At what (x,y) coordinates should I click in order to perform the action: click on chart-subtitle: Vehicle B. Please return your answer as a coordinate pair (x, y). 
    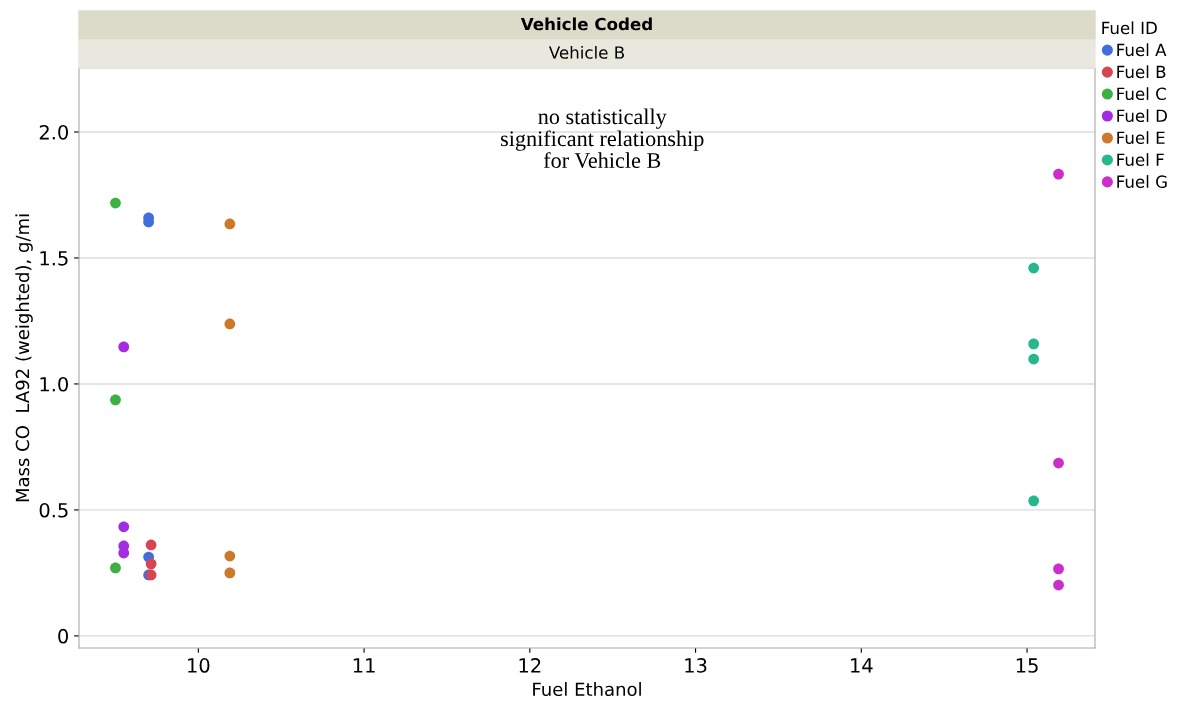
    Looking at the image, I should click on (586, 52).